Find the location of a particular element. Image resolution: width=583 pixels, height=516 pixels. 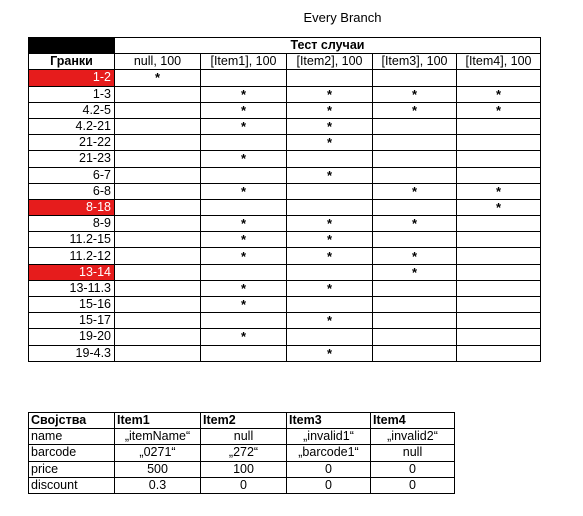

table-row: 19-20 * is located at coordinates (284, 337).